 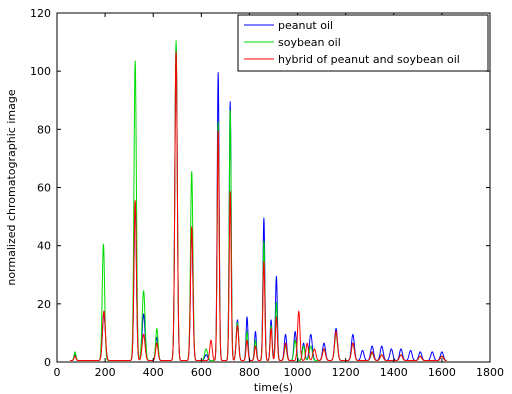 What do you see at coordinates (201, 372) in the screenshot?
I see `x-tick-label: 600` at bounding box center [201, 372].